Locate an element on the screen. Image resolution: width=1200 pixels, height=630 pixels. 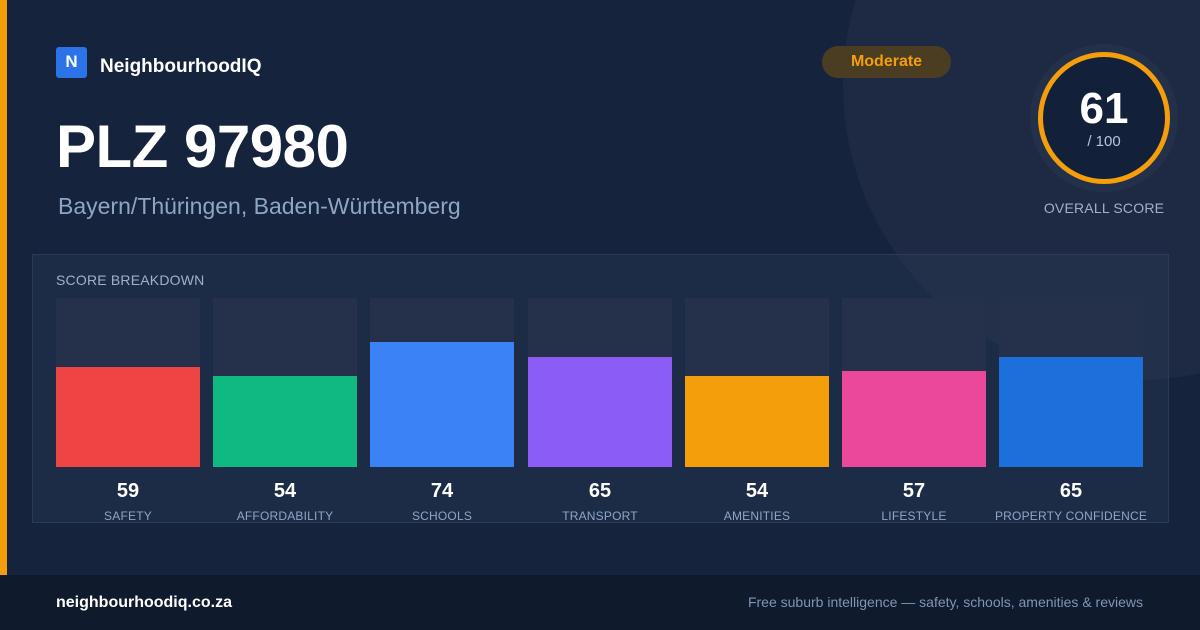
metric-label: TRANSPORT is located at coordinates (600, 516).